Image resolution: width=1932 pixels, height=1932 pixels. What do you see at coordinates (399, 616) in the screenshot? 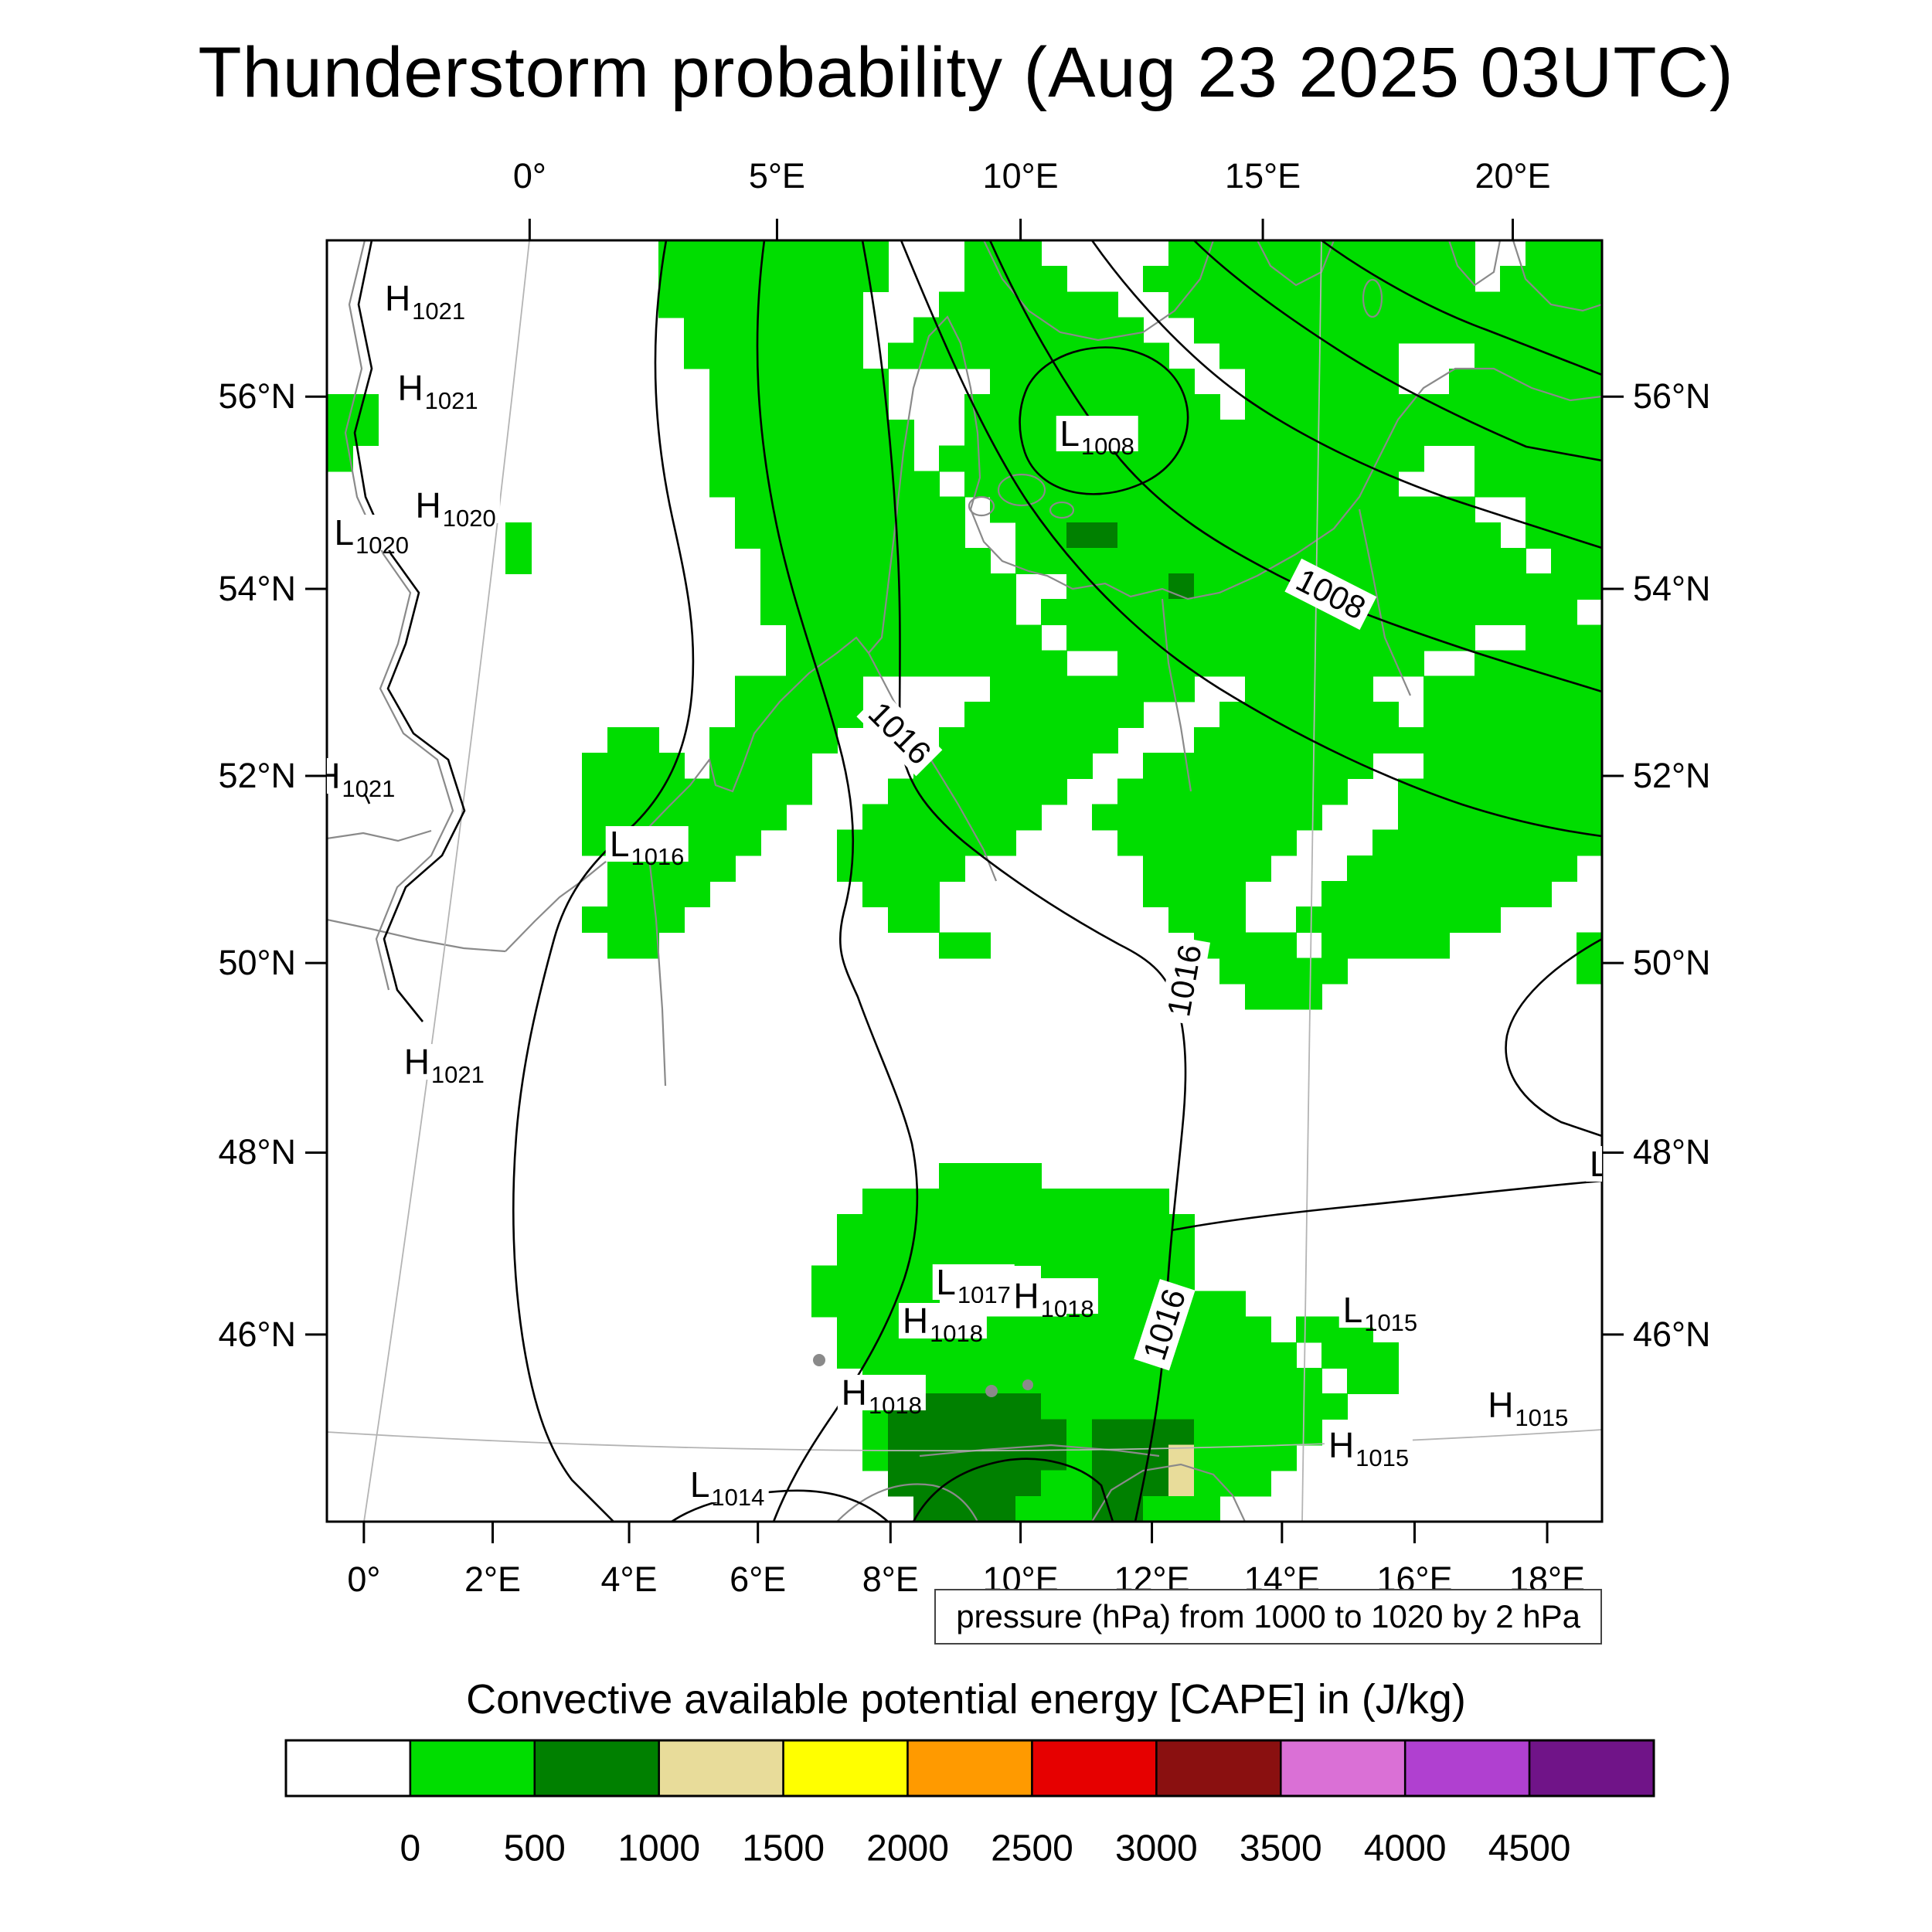
I see `coastline-uk` at bounding box center [399, 616].